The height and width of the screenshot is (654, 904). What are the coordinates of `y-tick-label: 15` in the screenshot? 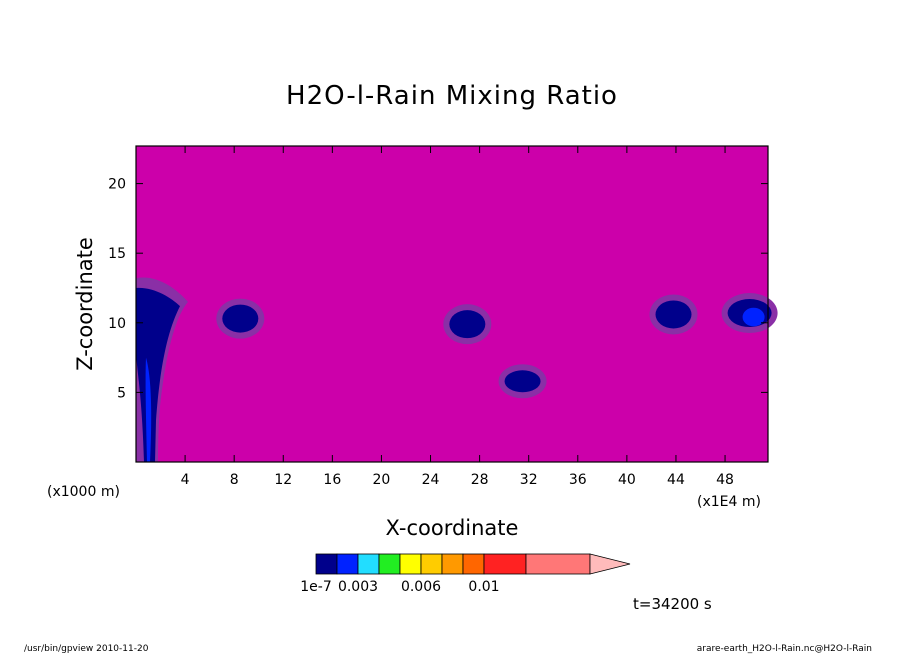 It's located at (117, 254).